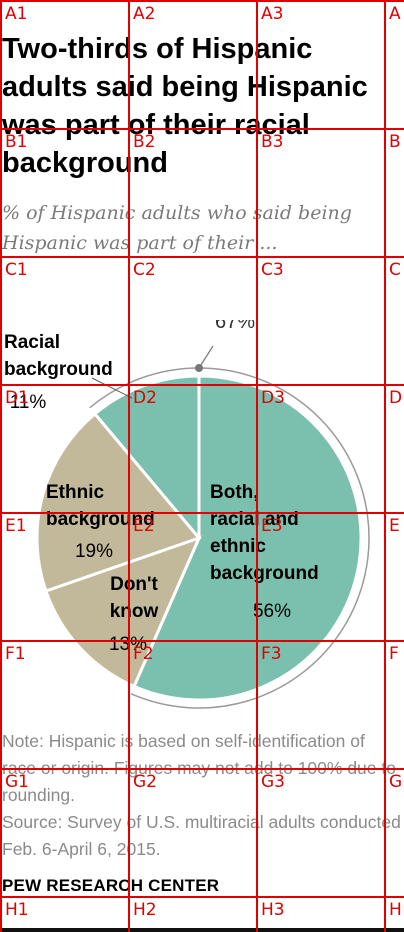 The image size is (404, 932). What do you see at coordinates (17, 910) in the screenshot?
I see `grid-cell-label: H1` at bounding box center [17, 910].